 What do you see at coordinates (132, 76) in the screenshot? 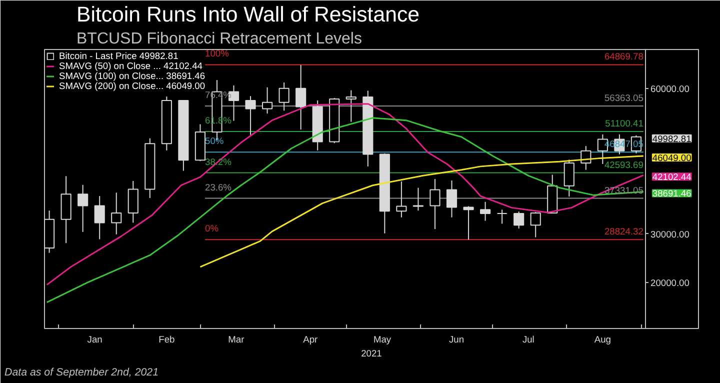
I see `legend-label: SMAVG (100) on Close... 38691.46` at bounding box center [132, 76].